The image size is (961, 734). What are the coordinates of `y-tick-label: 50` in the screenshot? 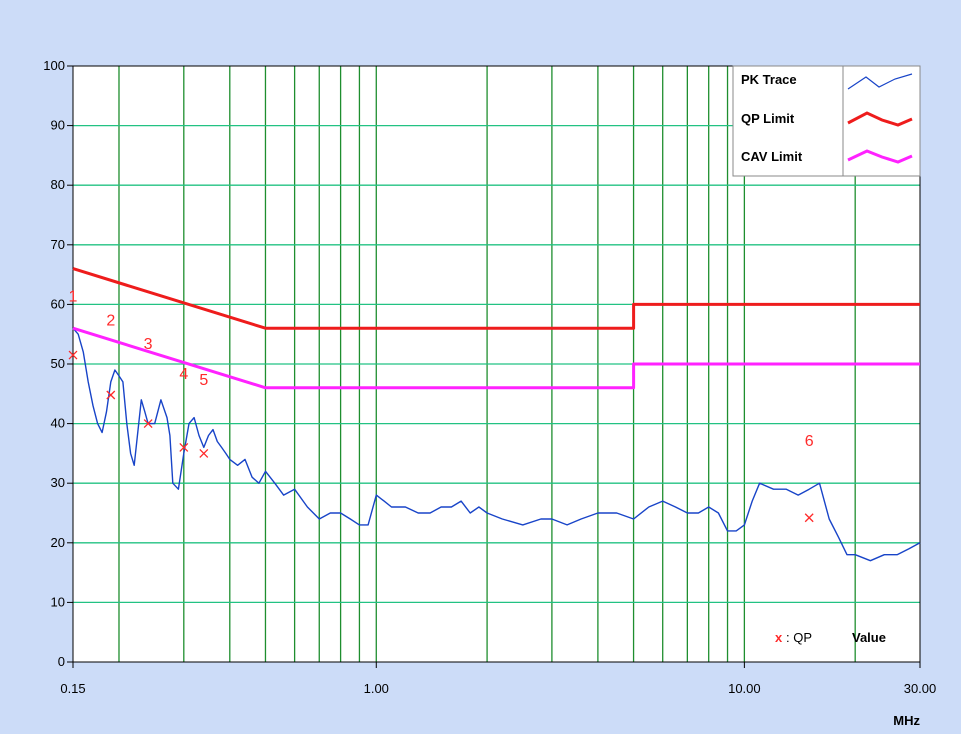 It's located at (58, 363).